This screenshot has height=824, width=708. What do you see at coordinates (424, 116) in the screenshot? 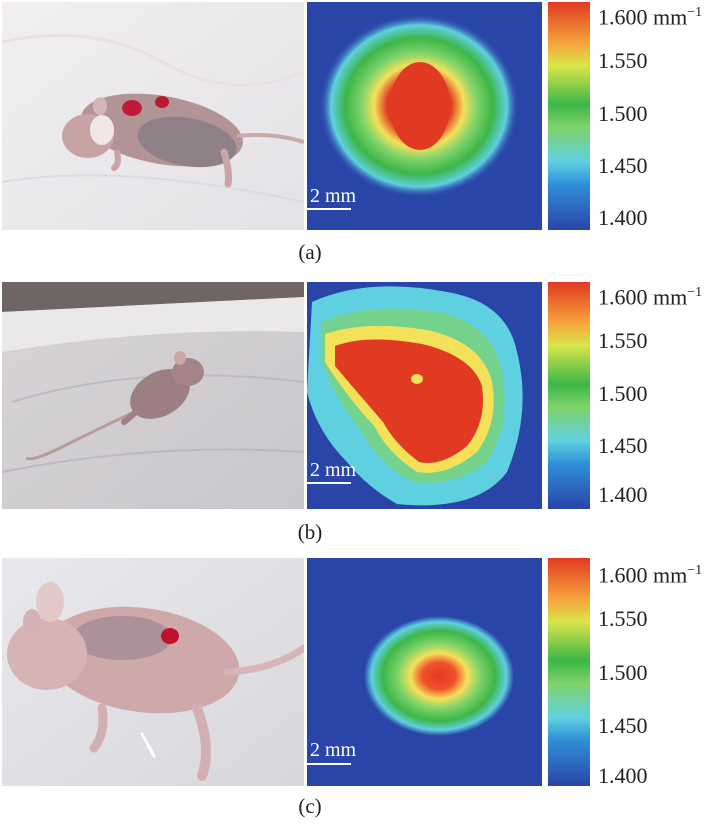
I see `heatmap-a` at bounding box center [424, 116].